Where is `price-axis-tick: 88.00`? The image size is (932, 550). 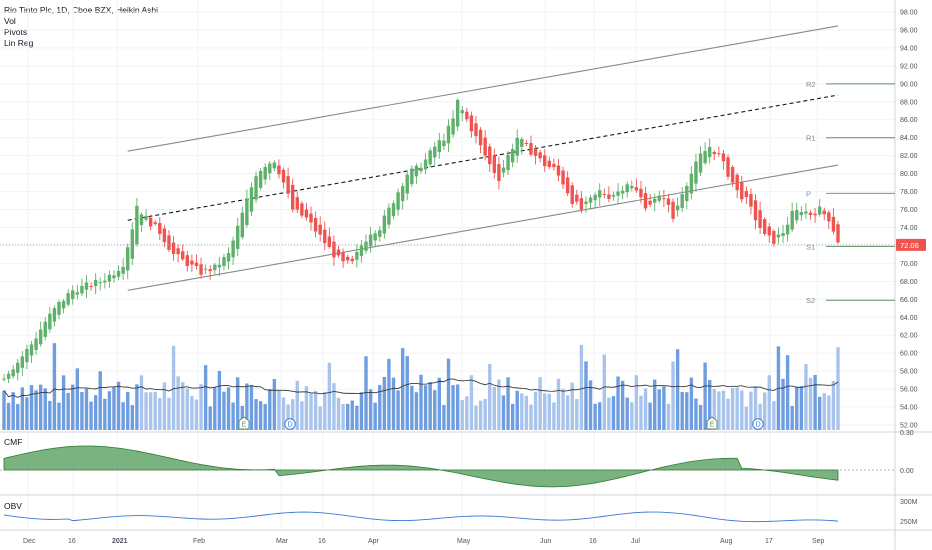 price-axis-tick: 88.00 is located at coordinates (909, 102).